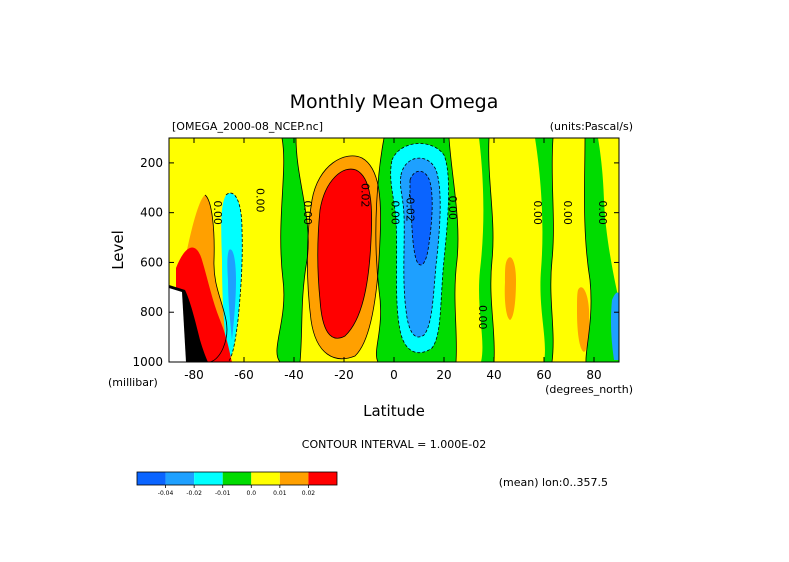  I want to click on region-orange-north, so click(510, 288).